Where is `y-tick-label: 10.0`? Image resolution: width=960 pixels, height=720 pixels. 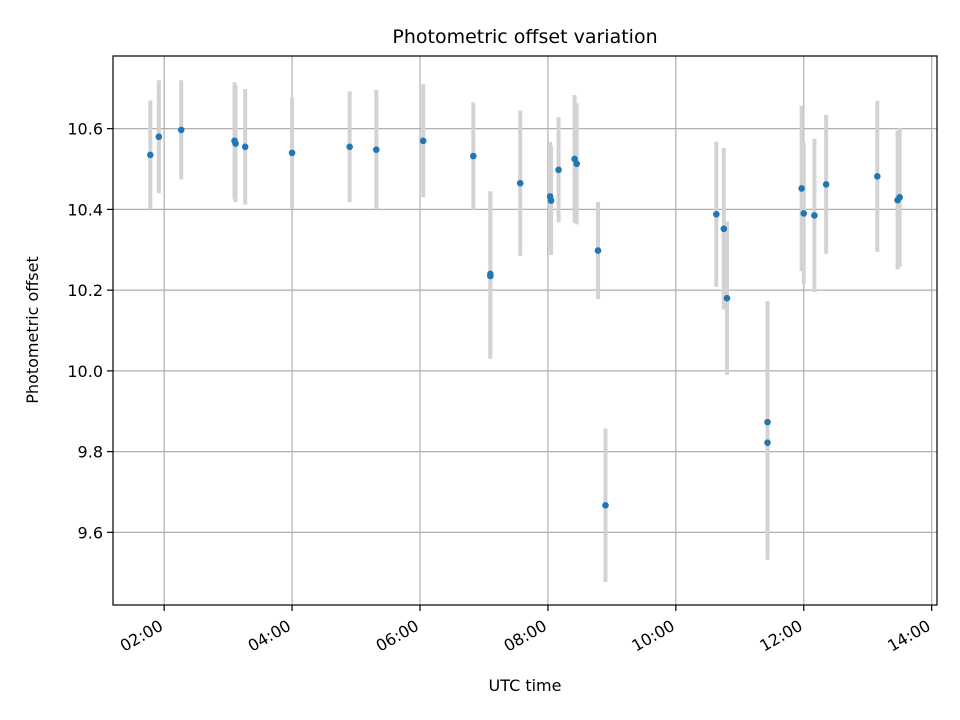 y-tick-label: 10.0 is located at coordinates (85, 371).